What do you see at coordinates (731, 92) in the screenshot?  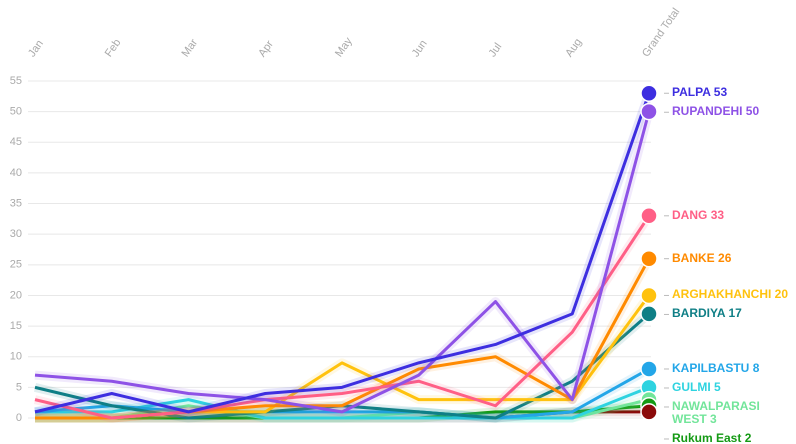 I see `series-label: PALPA 53` at bounding box center [731, 92].